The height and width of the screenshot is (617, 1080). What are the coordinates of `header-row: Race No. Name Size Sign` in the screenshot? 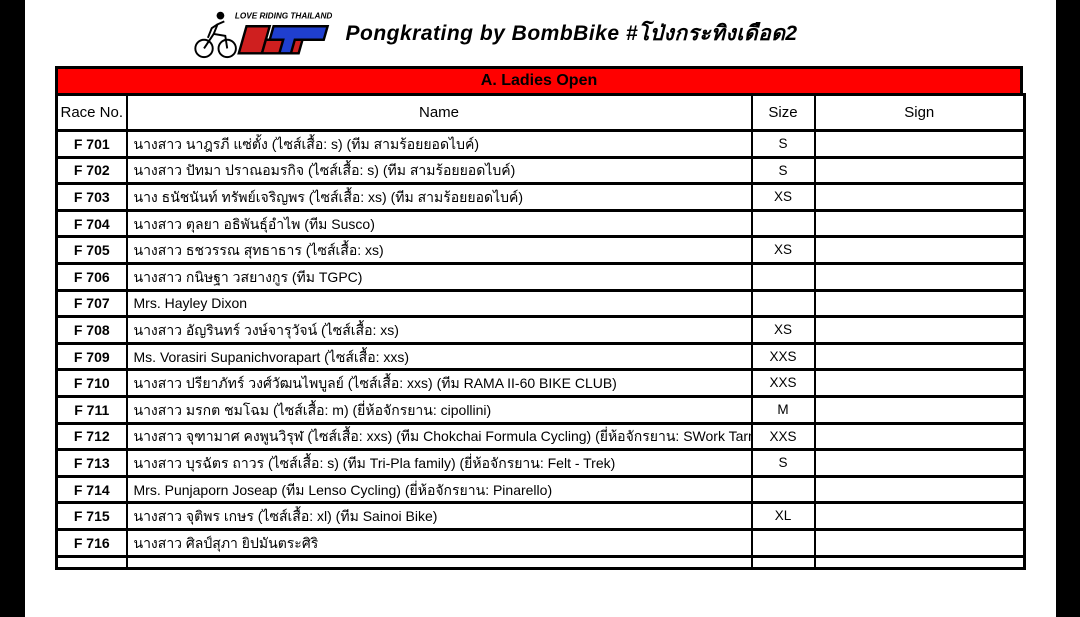 It's located at (540, 112).